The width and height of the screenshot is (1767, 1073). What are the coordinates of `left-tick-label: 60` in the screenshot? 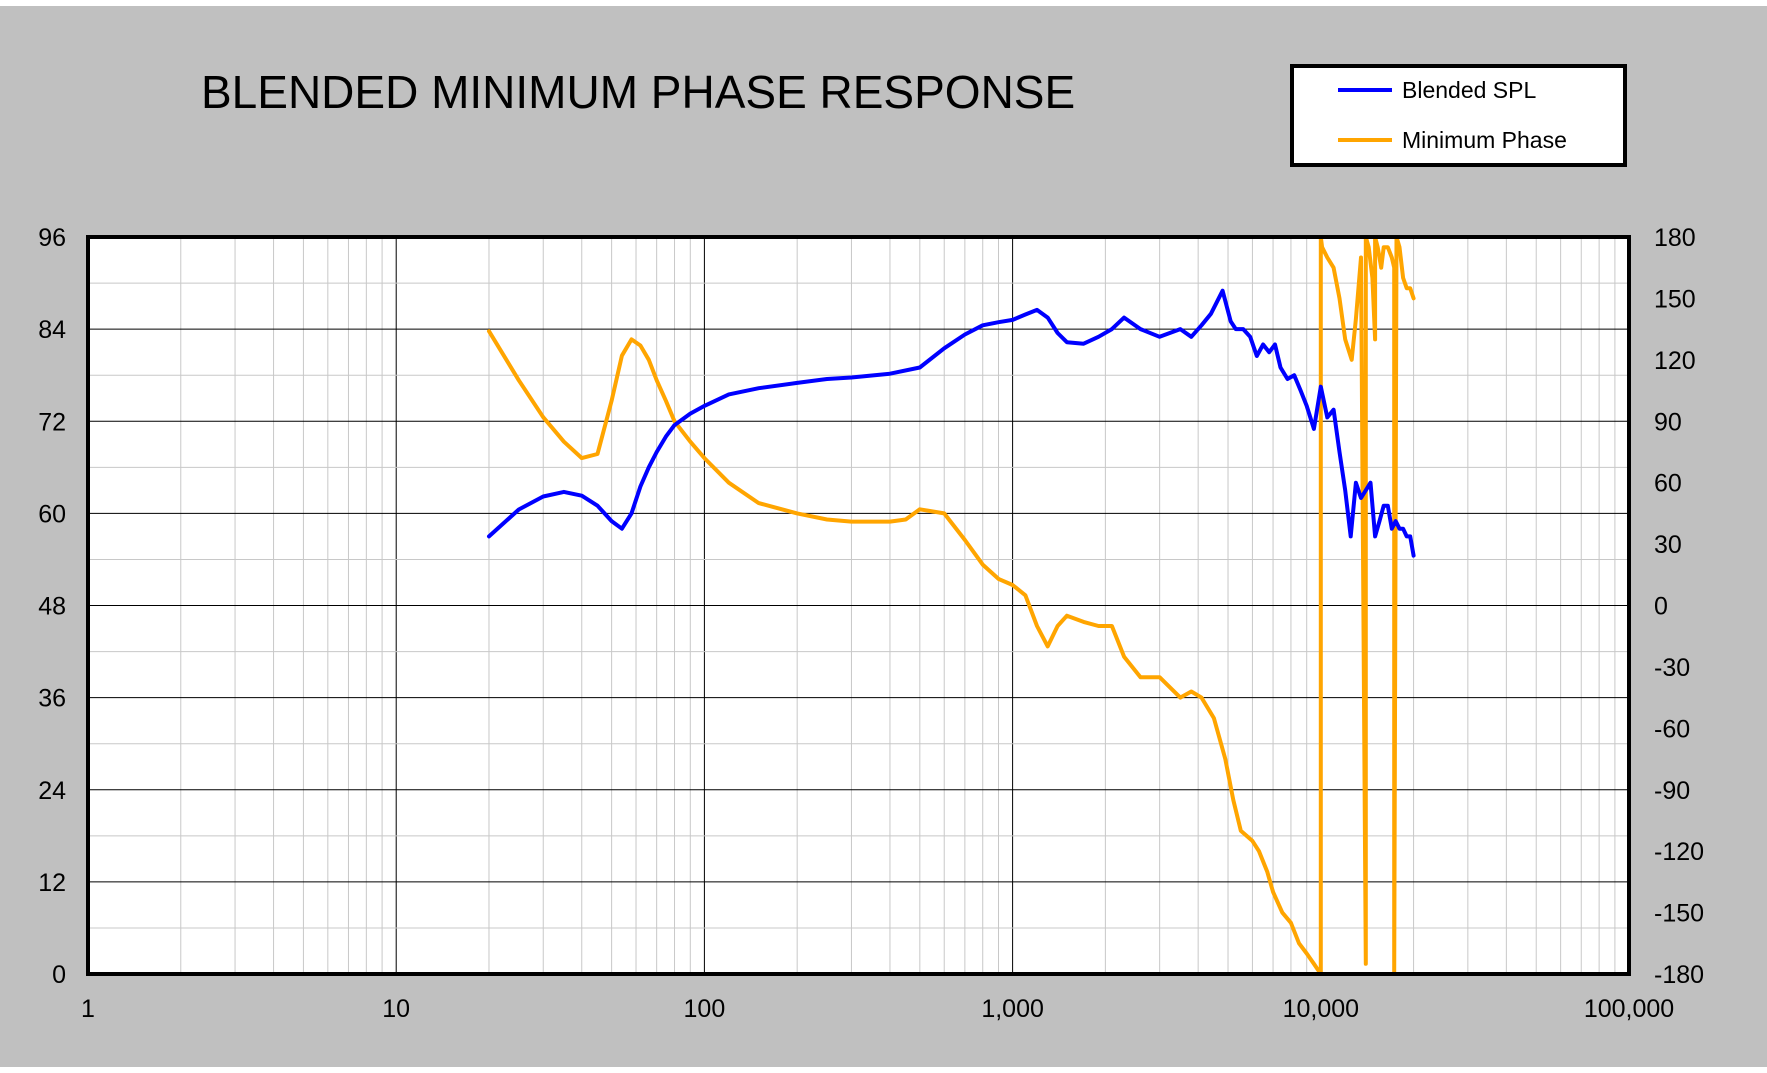 It's located at (52, 514).